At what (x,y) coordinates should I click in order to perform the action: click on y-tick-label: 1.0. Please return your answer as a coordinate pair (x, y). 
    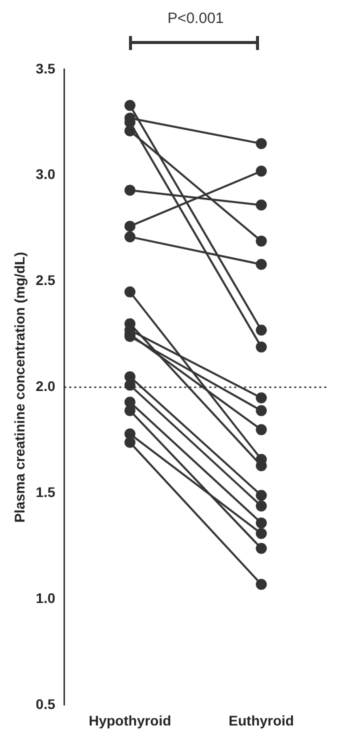
    Looking at the image, I should click on (46, 598).